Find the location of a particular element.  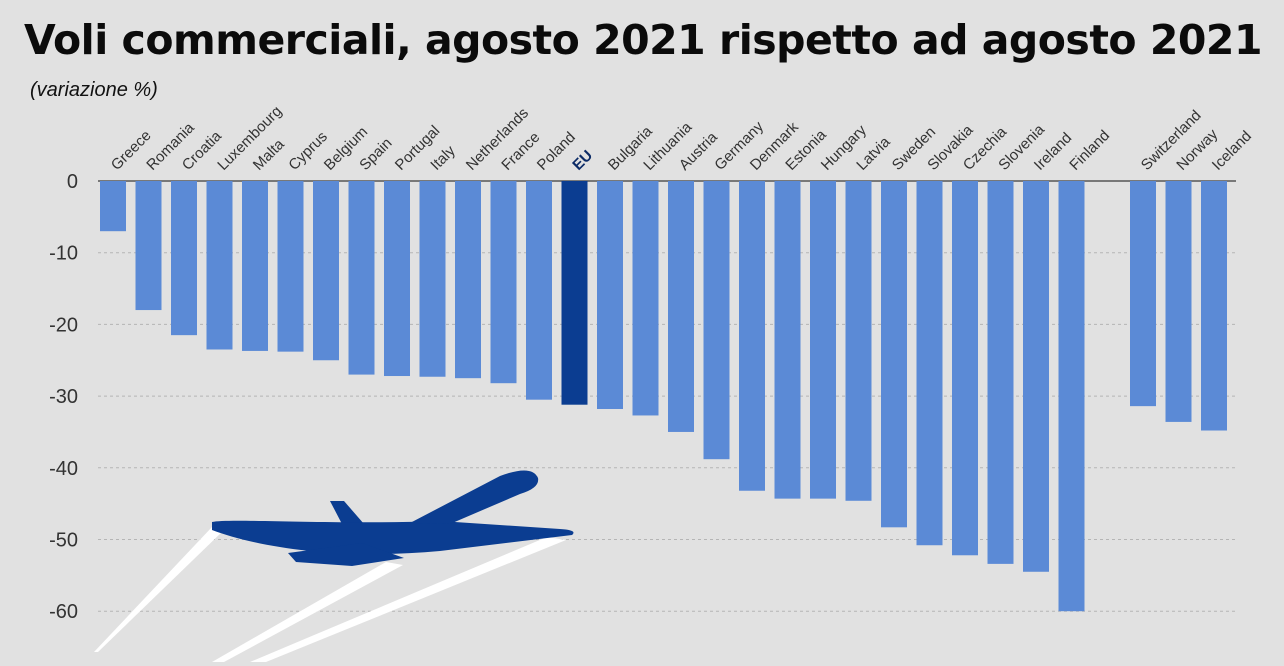

bar-portugal is located at coordinates (397, 279).